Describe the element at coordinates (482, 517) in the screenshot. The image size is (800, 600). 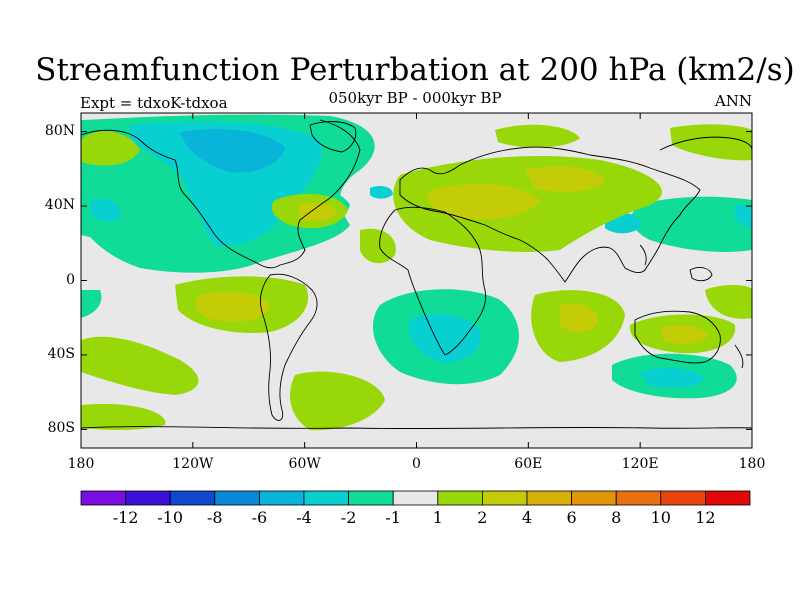
I see `colorbar-label: 2` at that location.